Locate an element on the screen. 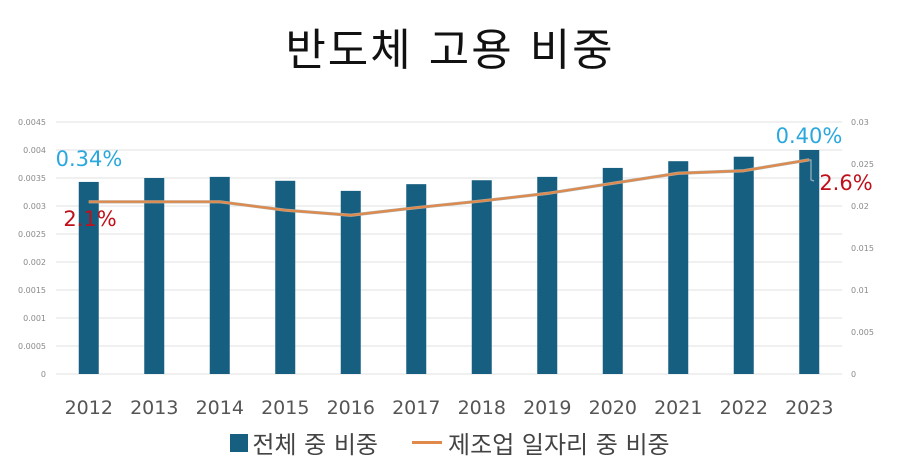 The height and width of the screenshot is (462, 900). data-label: 0.40% is located at coordinates (809, 136).